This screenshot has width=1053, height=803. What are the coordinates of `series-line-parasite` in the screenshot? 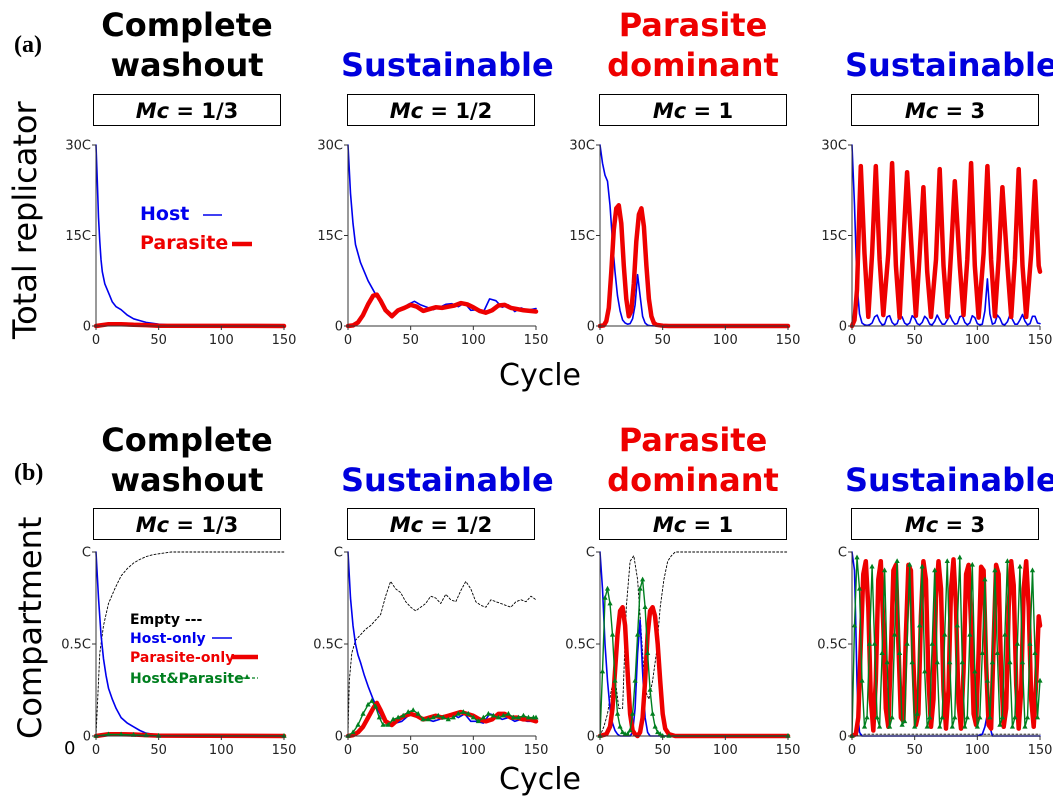 It's located at (442, 310).